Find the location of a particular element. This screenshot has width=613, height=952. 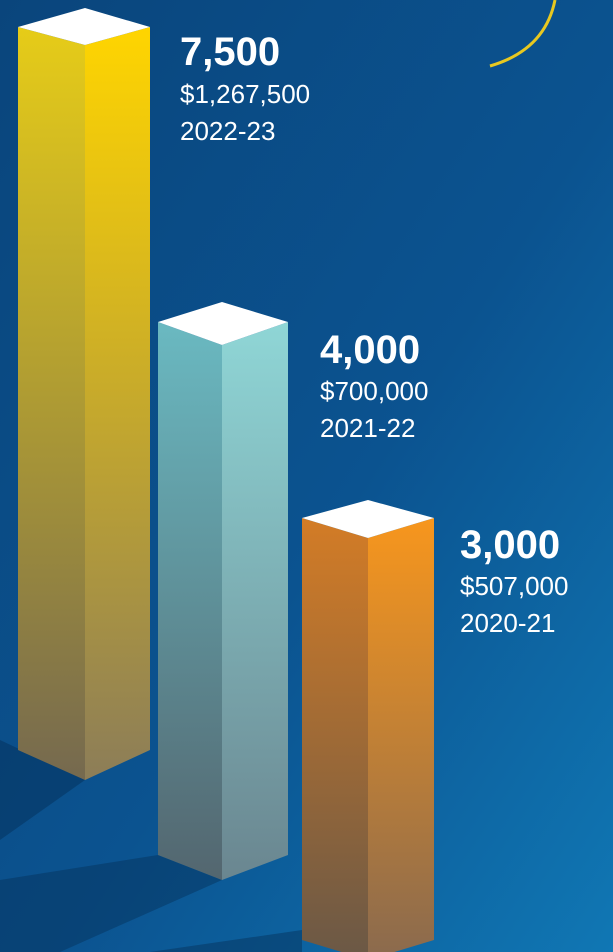

moon-arc is located at coordinates (523, 34).